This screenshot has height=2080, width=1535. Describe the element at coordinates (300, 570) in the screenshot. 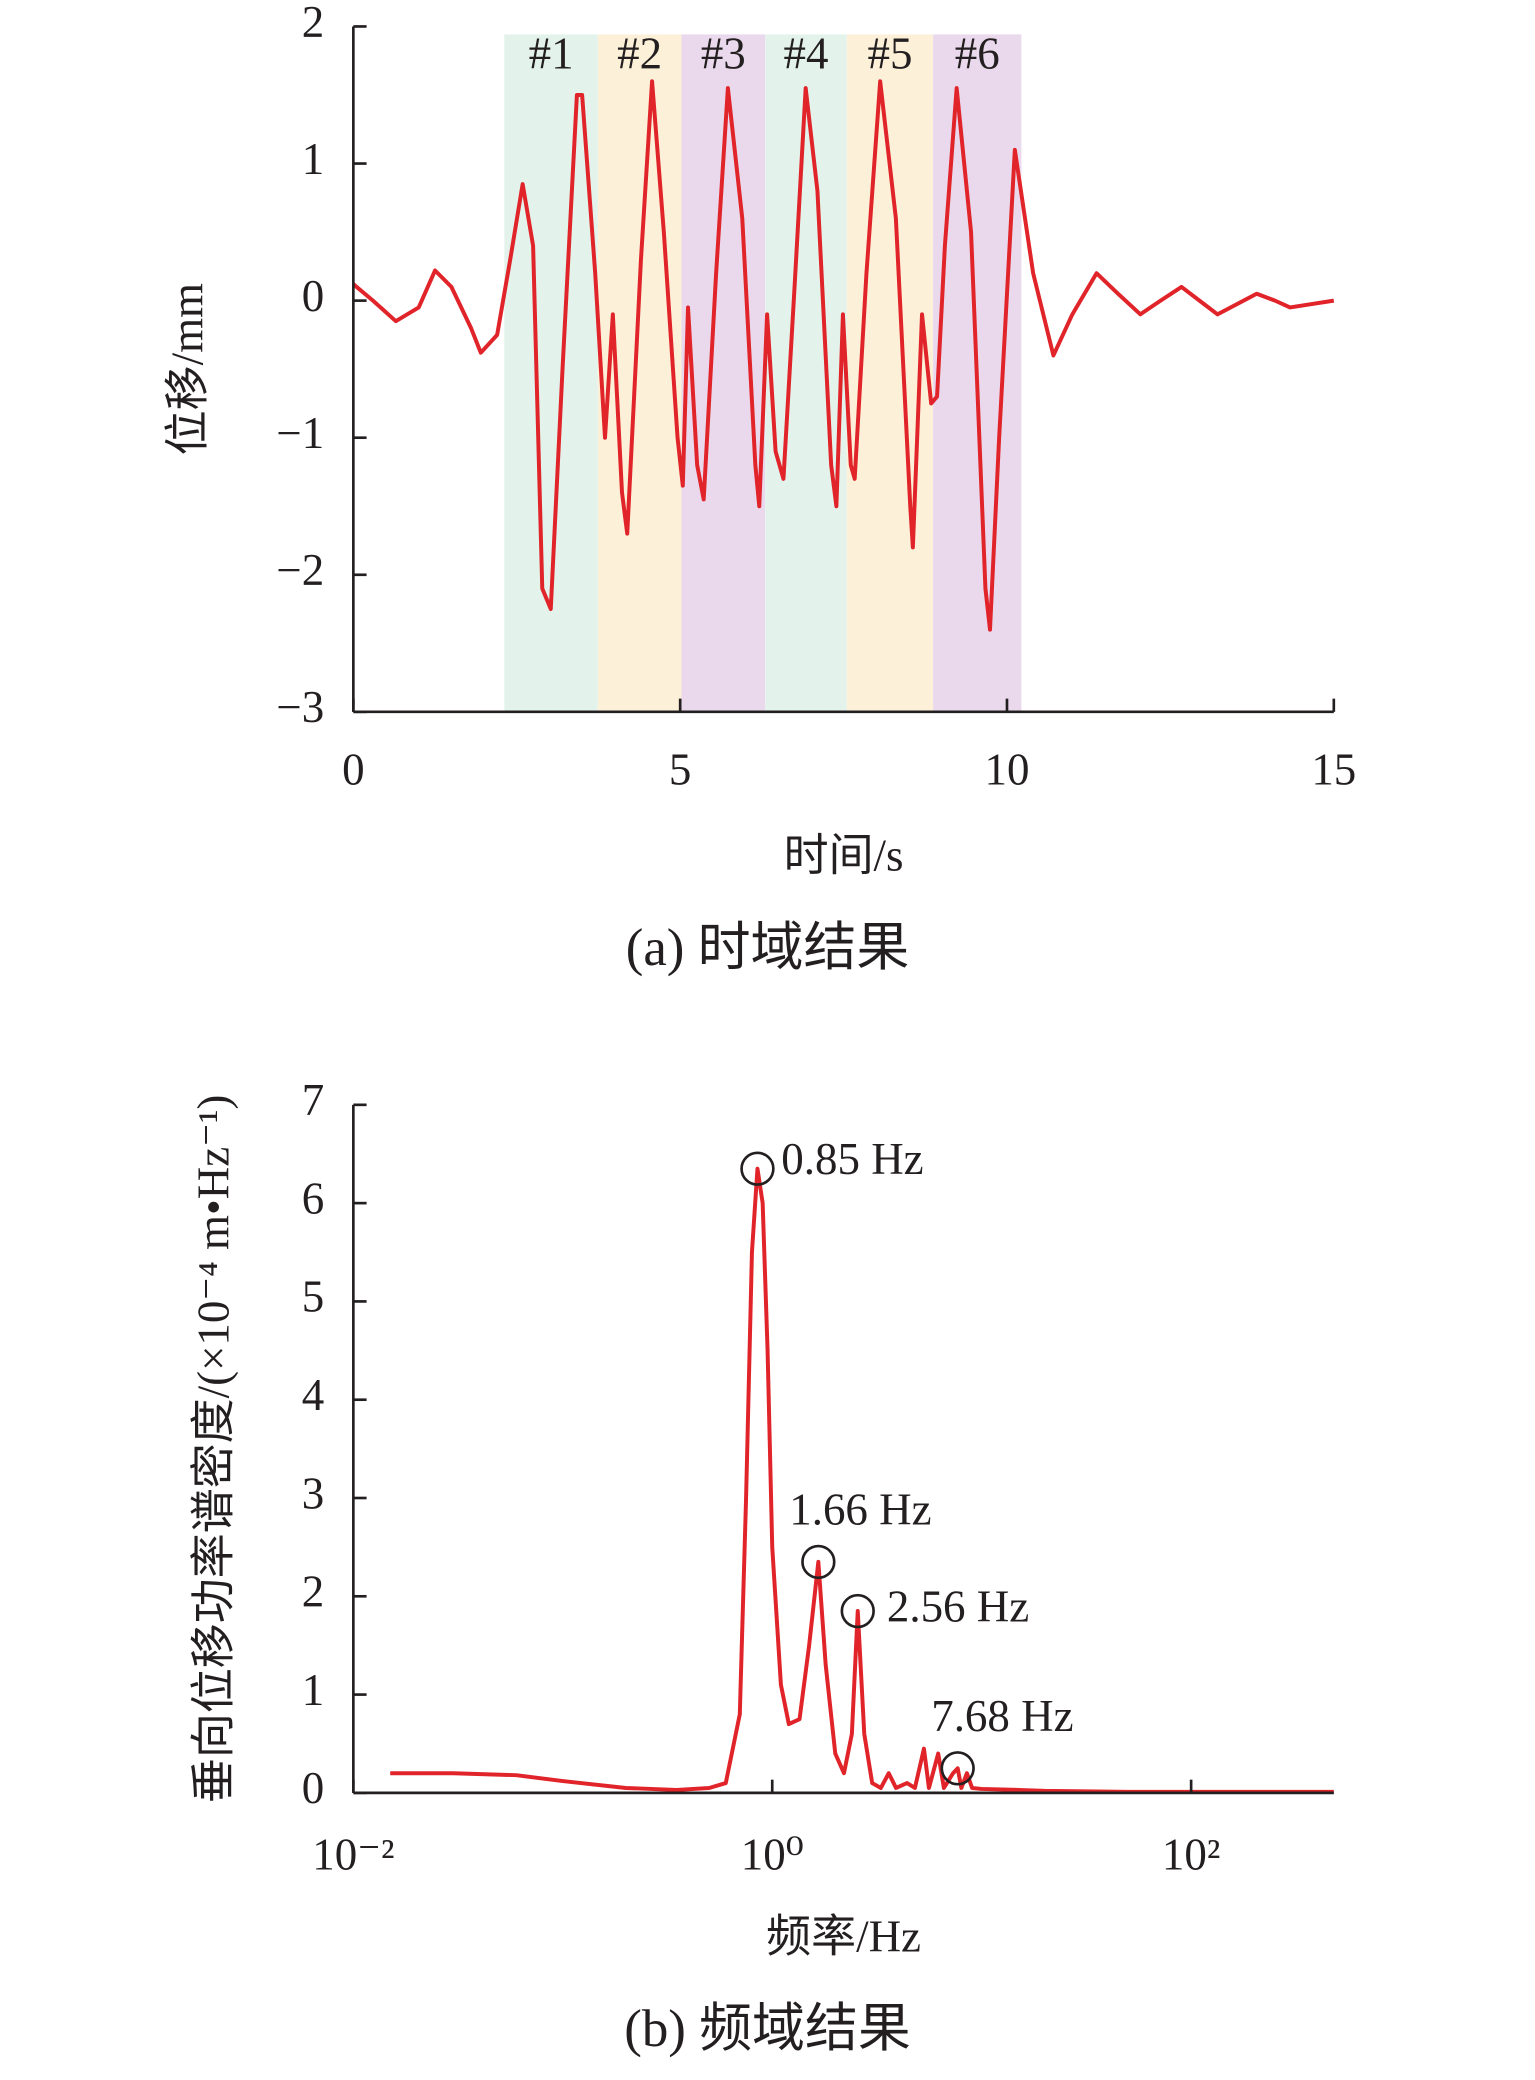

I see `y-tick-label: −2` at that location.